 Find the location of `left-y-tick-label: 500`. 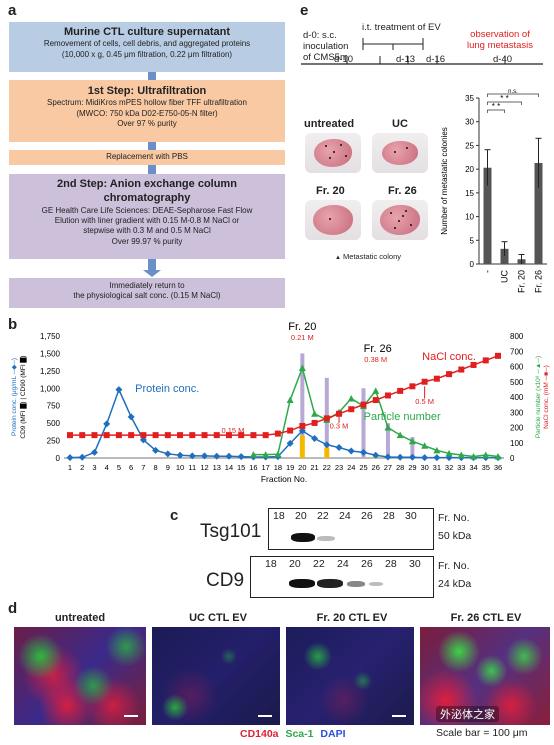

left-y-tick-label: 500 is located at coordinates (54, 423).